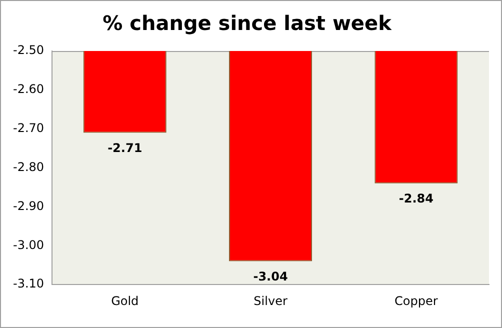 Image resolution: width=502 pixels, height=328 pixels. I want to click on x-tick-label: Silver, so click(271, 301).